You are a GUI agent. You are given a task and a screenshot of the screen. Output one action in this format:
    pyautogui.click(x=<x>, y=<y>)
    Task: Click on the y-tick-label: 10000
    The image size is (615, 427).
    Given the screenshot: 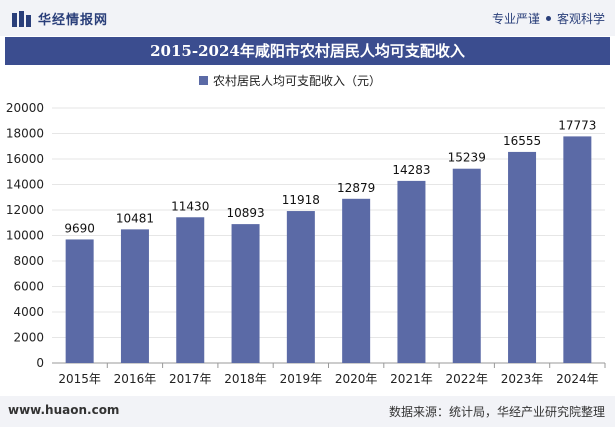 What is the action you would take?
    pyautogui.click(x=25, y=236)
    